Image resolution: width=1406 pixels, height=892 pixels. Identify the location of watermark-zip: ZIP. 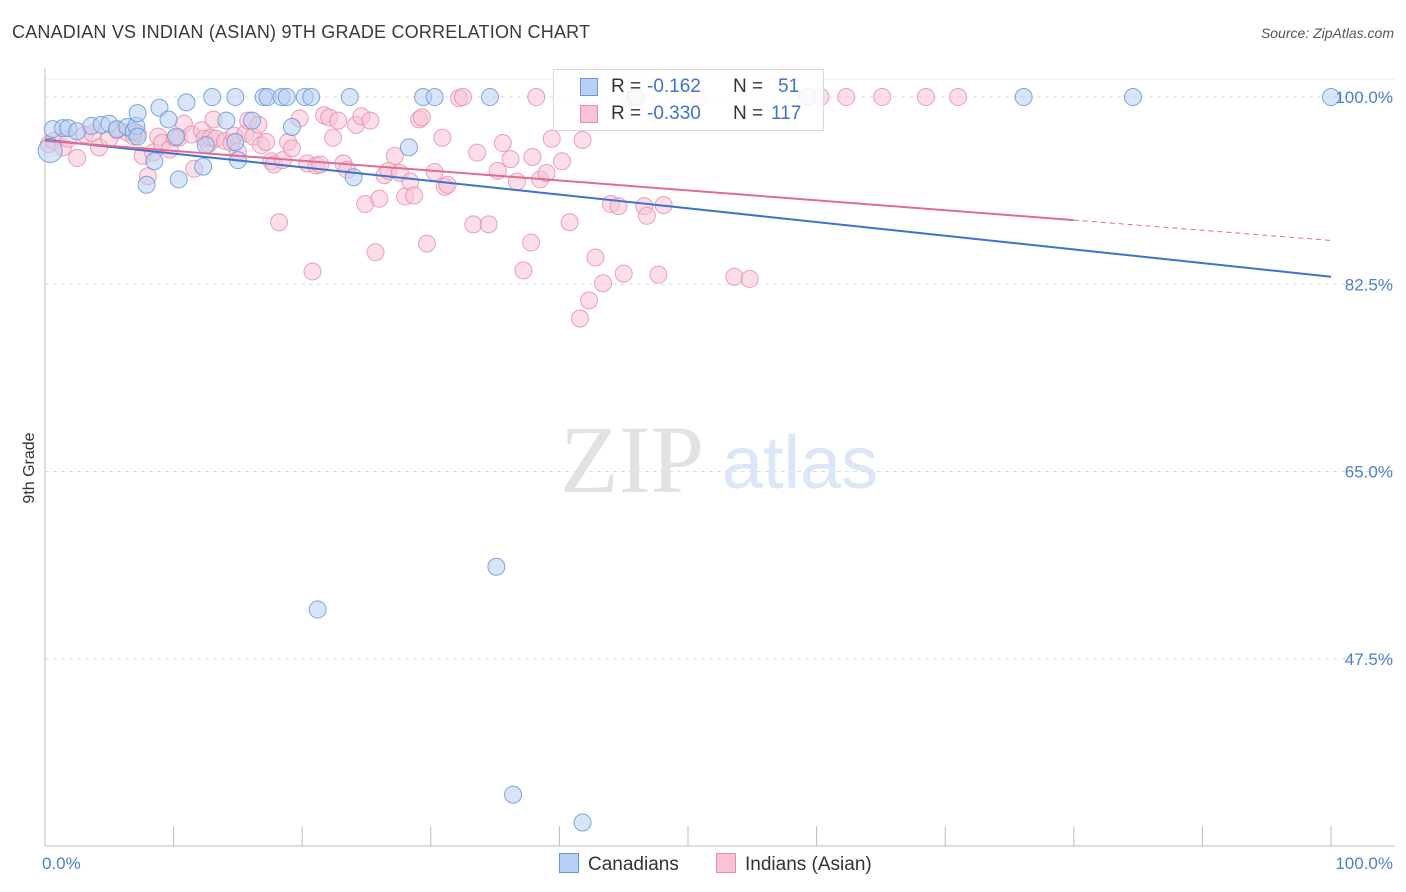
(632, 459).